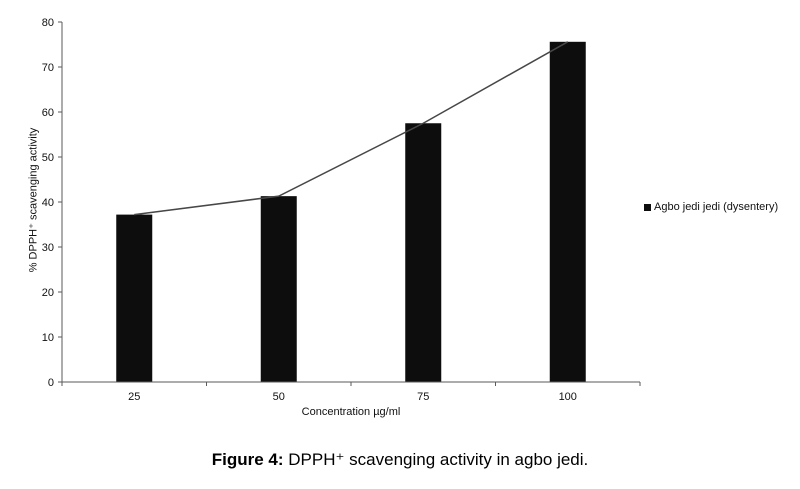  Describe the element at coordinates (423, 397) in the screenshot. I see `x-tick-label: 75` at that location.